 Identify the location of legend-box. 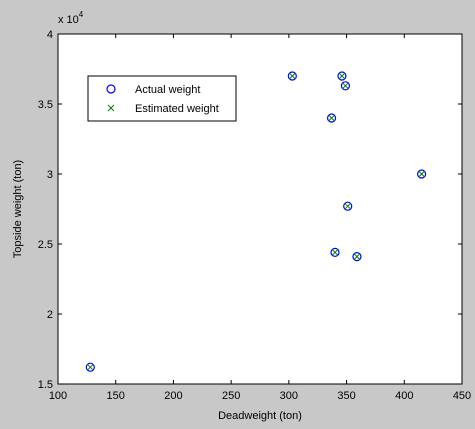
(162, 98).